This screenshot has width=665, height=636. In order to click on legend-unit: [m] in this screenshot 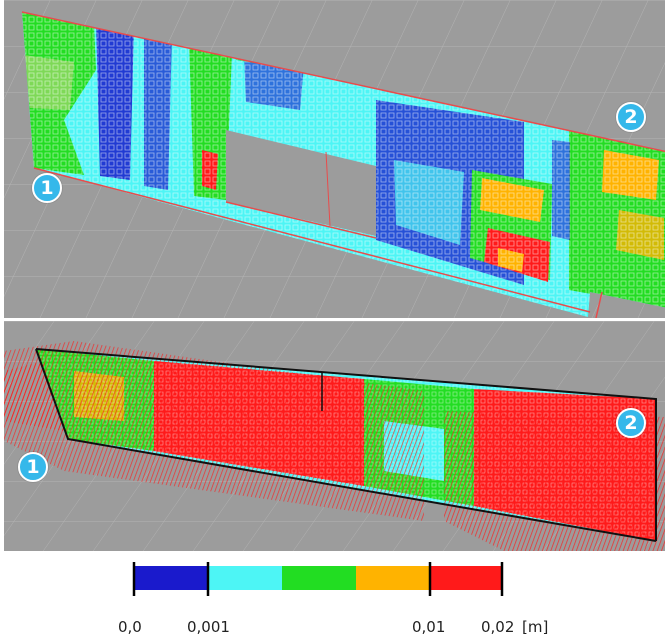, I will do `click(535, 627)`.